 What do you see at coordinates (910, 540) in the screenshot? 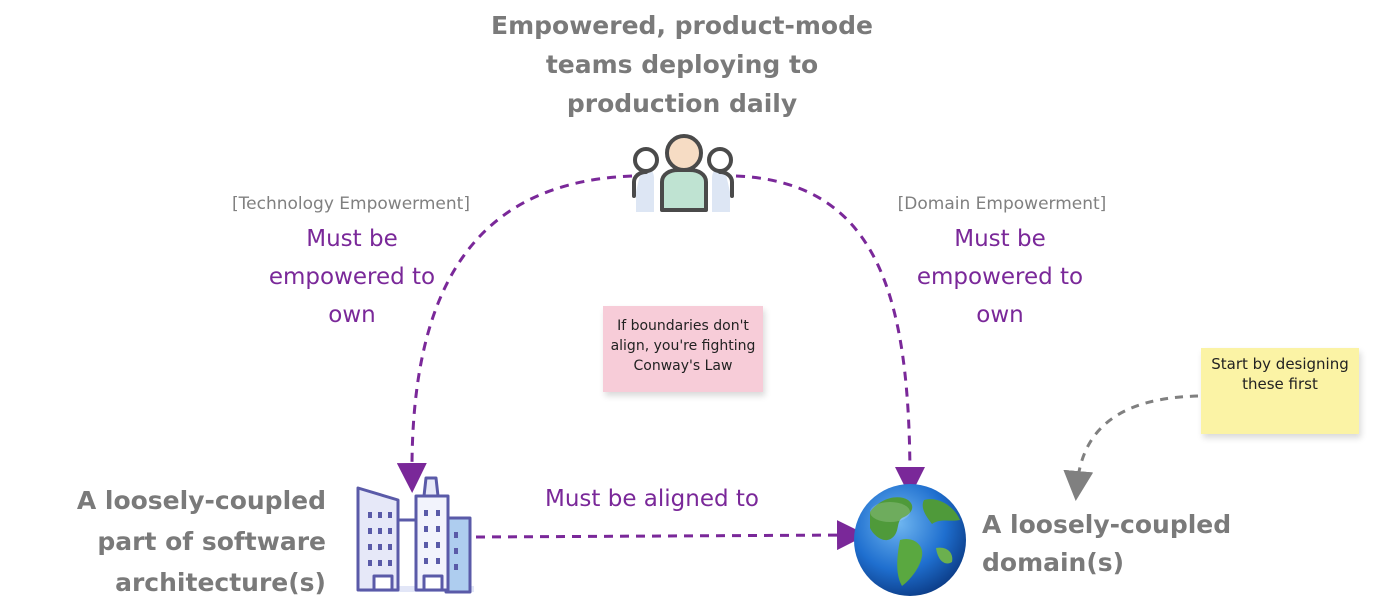
I see `globe-icon` at bounding box center [910, 540].